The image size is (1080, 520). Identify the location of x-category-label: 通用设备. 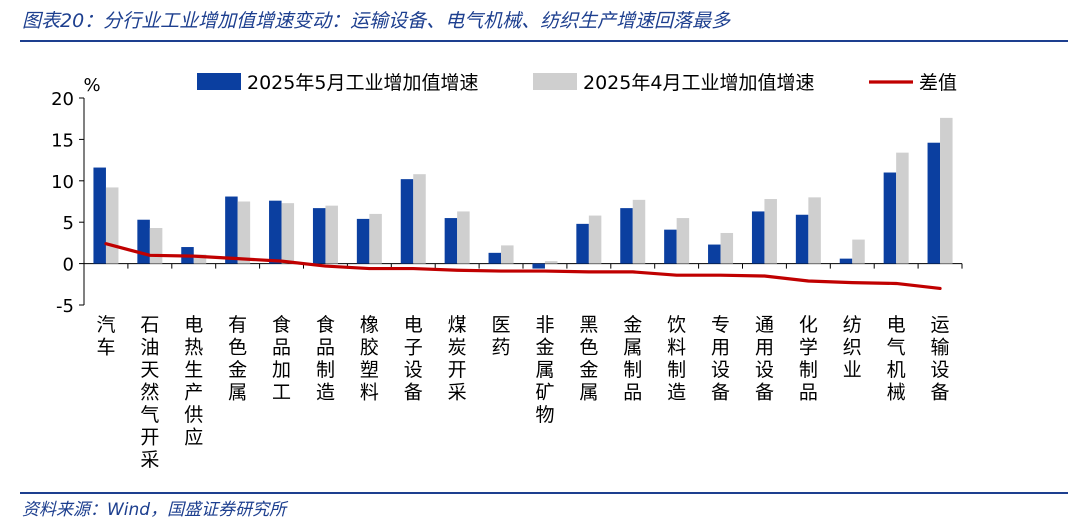
(764, 359).